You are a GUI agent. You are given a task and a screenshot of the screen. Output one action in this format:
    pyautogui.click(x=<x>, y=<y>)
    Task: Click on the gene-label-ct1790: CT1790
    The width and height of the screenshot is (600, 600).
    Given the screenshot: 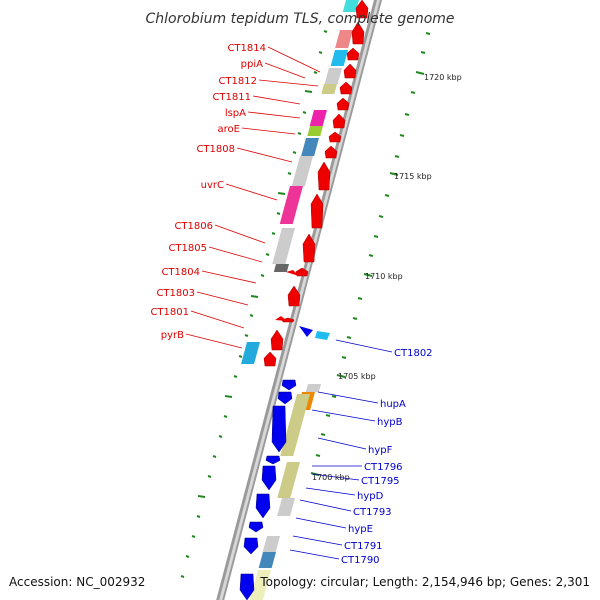 What is the action you would take?
    pyautogui.click(x=360, y=560)
    